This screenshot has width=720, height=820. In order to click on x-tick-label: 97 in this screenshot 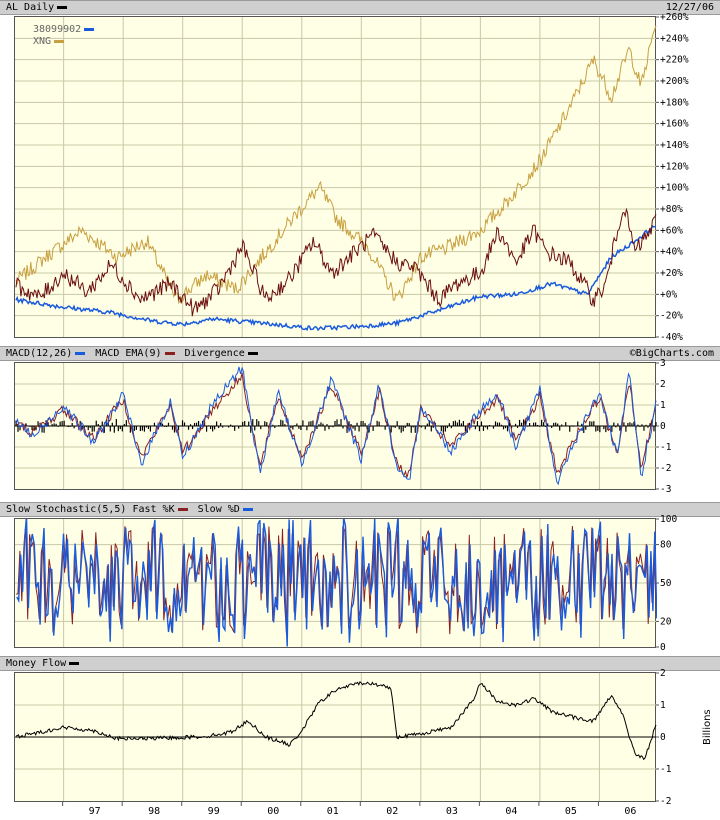, I will do `click(95, 811)`.